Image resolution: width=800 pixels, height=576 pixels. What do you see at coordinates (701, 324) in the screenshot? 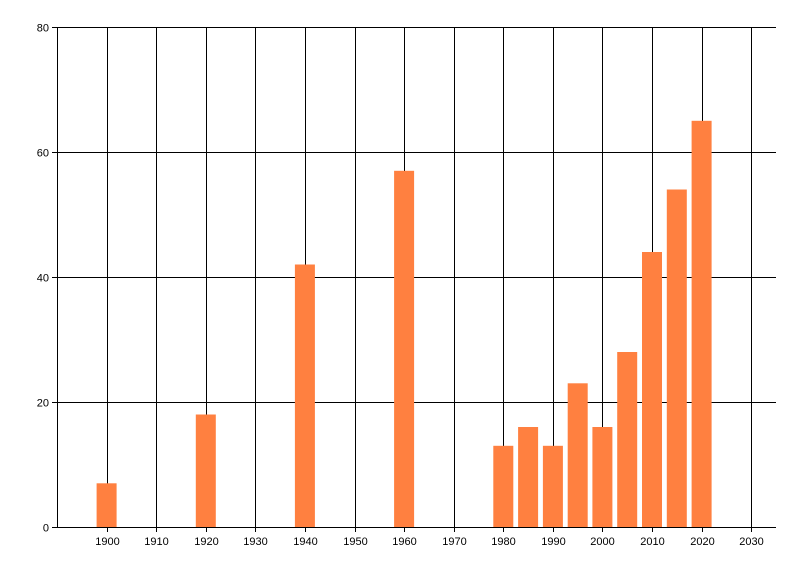
I see `bar-2020` at bounding box center [701, 324].